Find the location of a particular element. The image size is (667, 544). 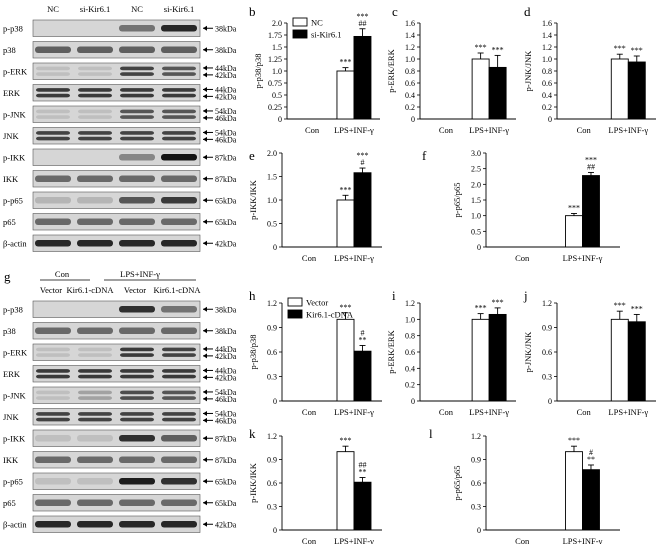

y-tick-label: 0.4 is located at coordinates (410, 368).